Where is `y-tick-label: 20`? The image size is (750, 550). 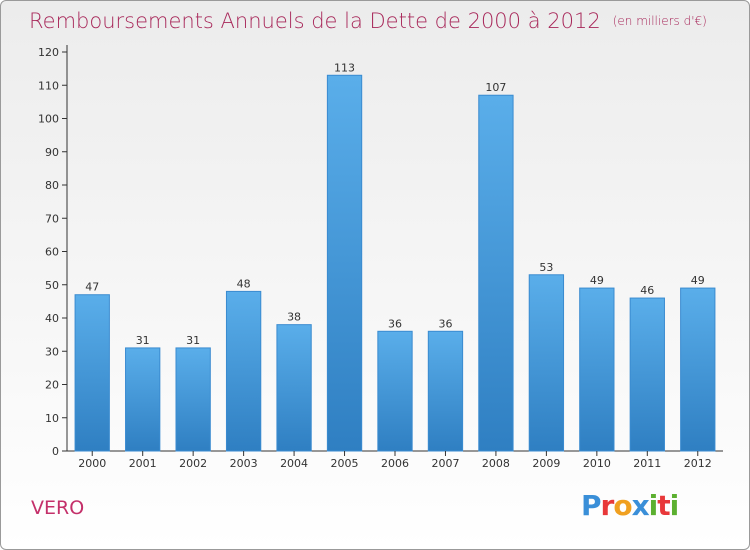 y-tick-label: 20 is located at coordinates (52, 385).